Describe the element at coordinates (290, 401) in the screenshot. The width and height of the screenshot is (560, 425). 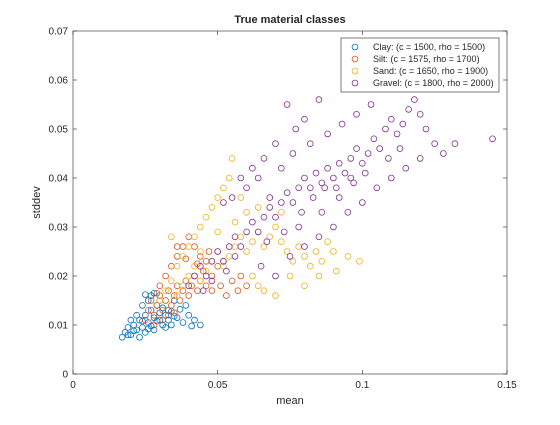
I see `x-axis-label: mean` at that location.